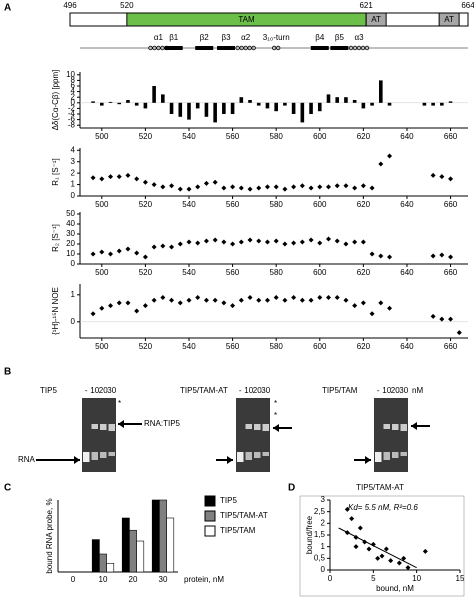 The image size is (474, 597). What do you see at coordinates (244, 515) in the screenshot?
I see `legend-label: TIP5/TAM-AT` at bounding box center [244, 515].